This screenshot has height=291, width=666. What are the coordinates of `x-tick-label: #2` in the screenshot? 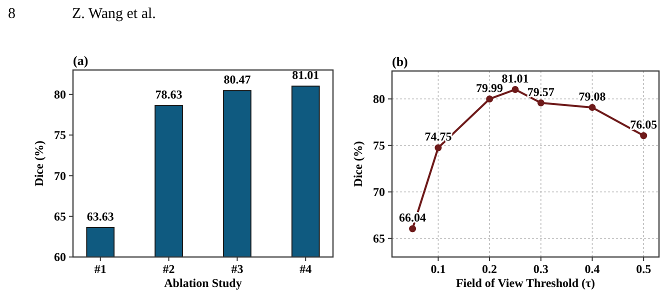 It's located at (168, 269).